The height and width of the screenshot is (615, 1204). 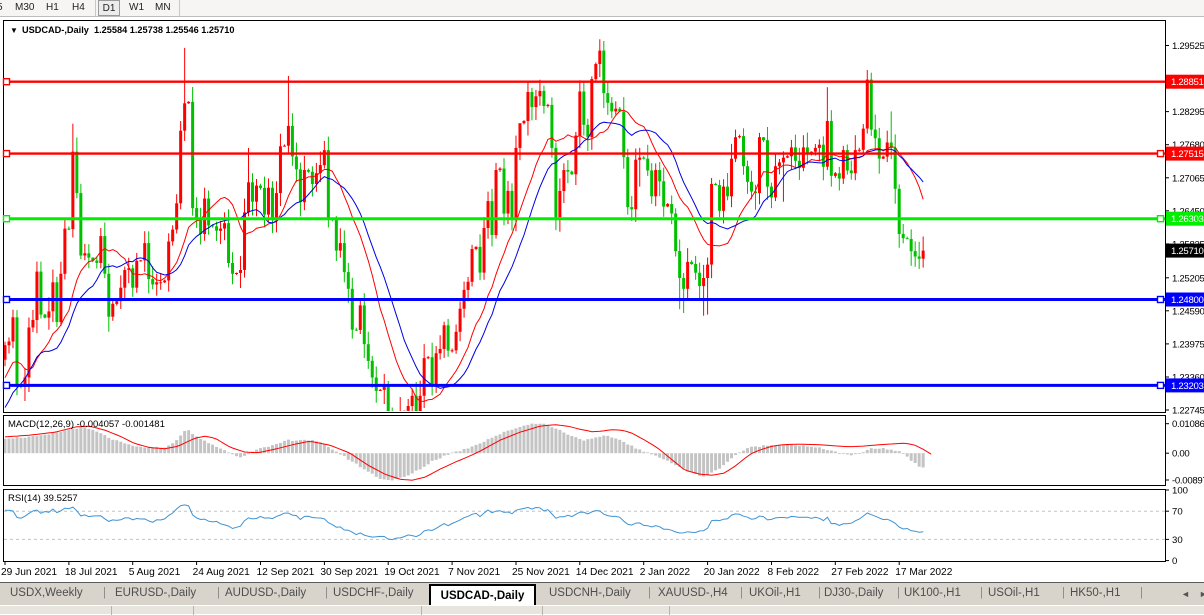 What do you see at coordinates (794, 572) in the screenshot?
I see `svg-text: 8 Feb 2022` at bounding box center [794, 572].